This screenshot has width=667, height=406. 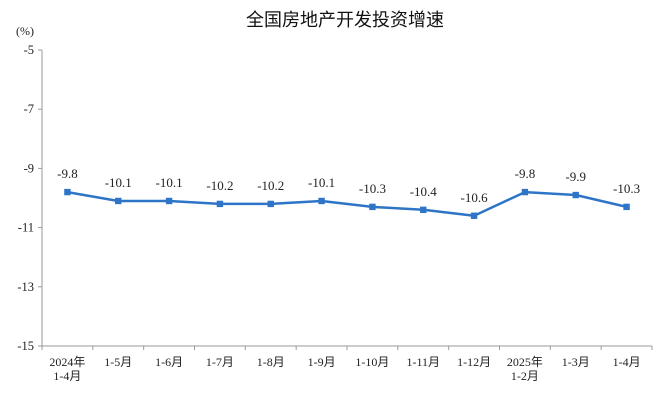 I want to click on x-tick-label: 1-8月, so click(x=271, y=362).